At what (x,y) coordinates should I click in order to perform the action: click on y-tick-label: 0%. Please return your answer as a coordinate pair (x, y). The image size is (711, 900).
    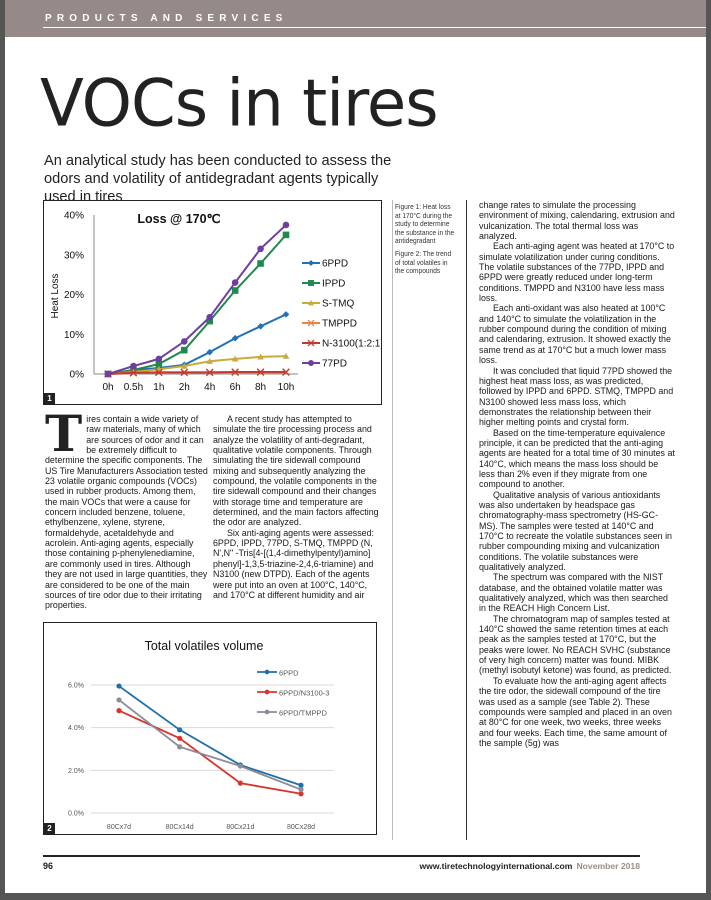
    Looking at the image, I should click on (77, 375).